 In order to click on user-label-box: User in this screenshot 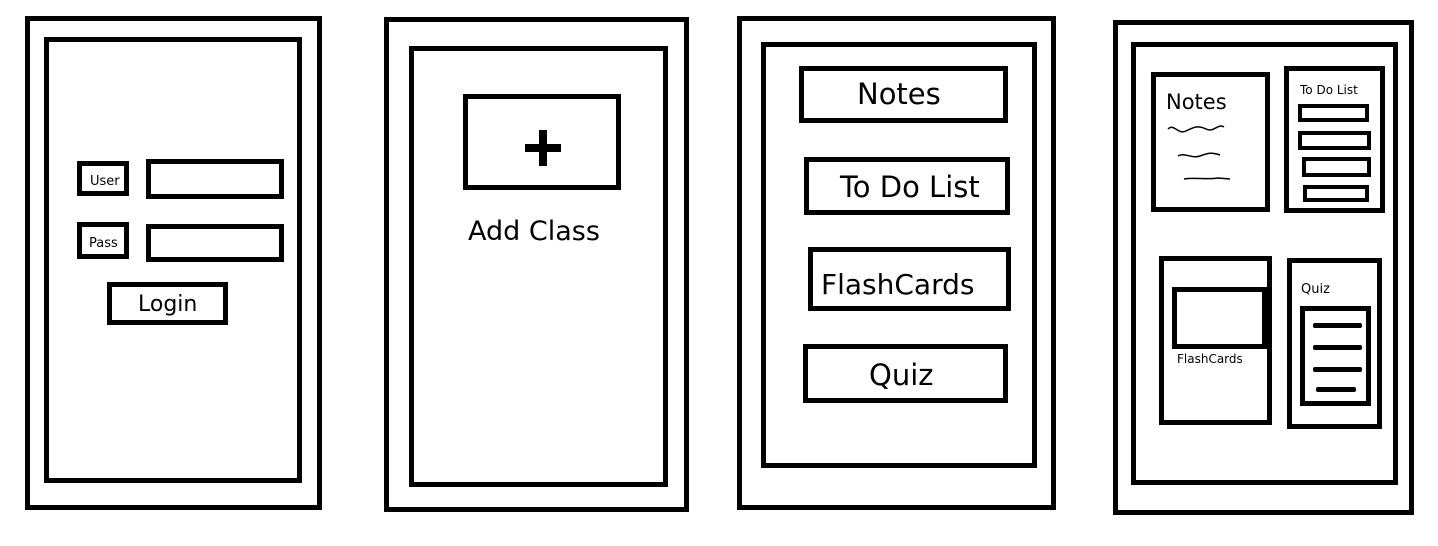, I will do `click(103, 178)`.